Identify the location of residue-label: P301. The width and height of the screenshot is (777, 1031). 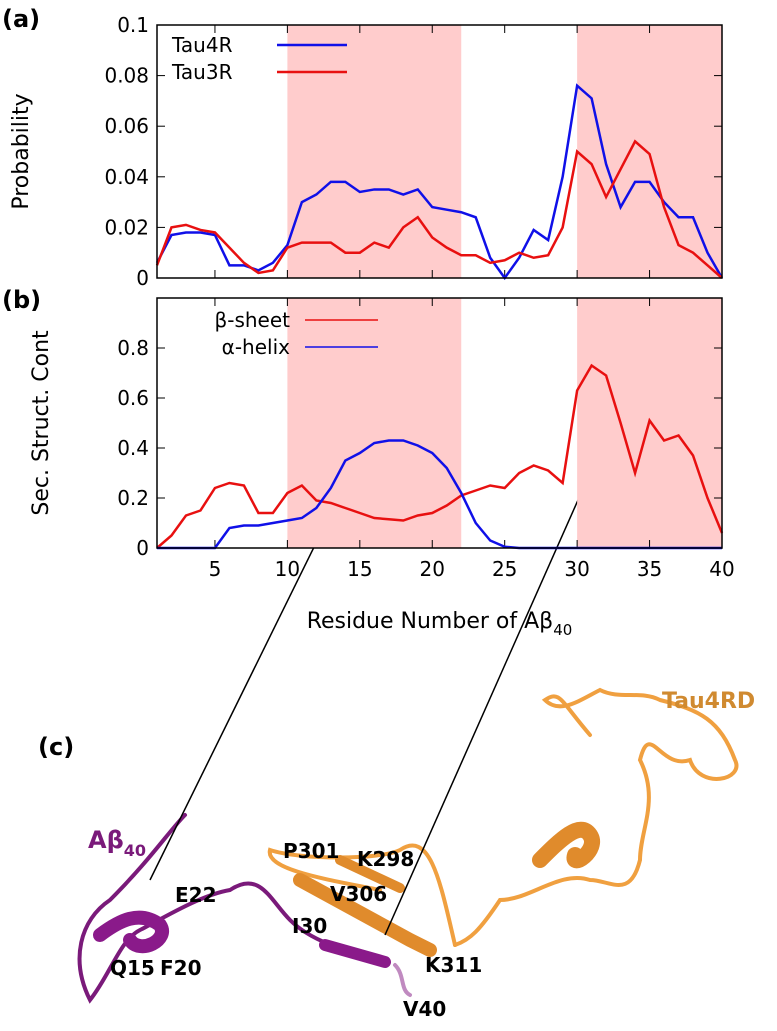
(311, 851).